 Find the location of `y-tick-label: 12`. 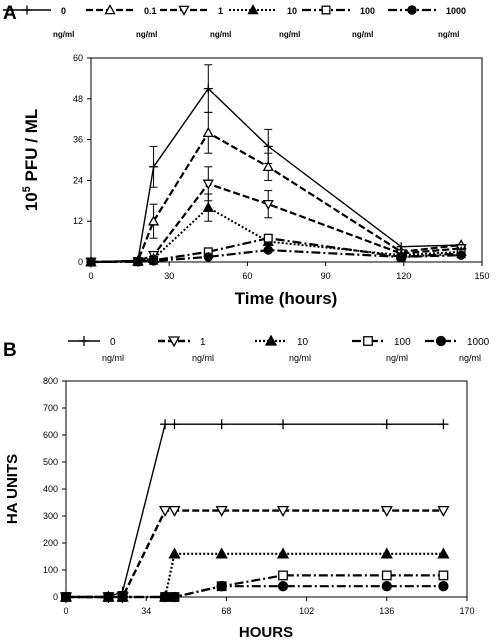

y-tick-label: 12 is located at coordinates (78, 221).